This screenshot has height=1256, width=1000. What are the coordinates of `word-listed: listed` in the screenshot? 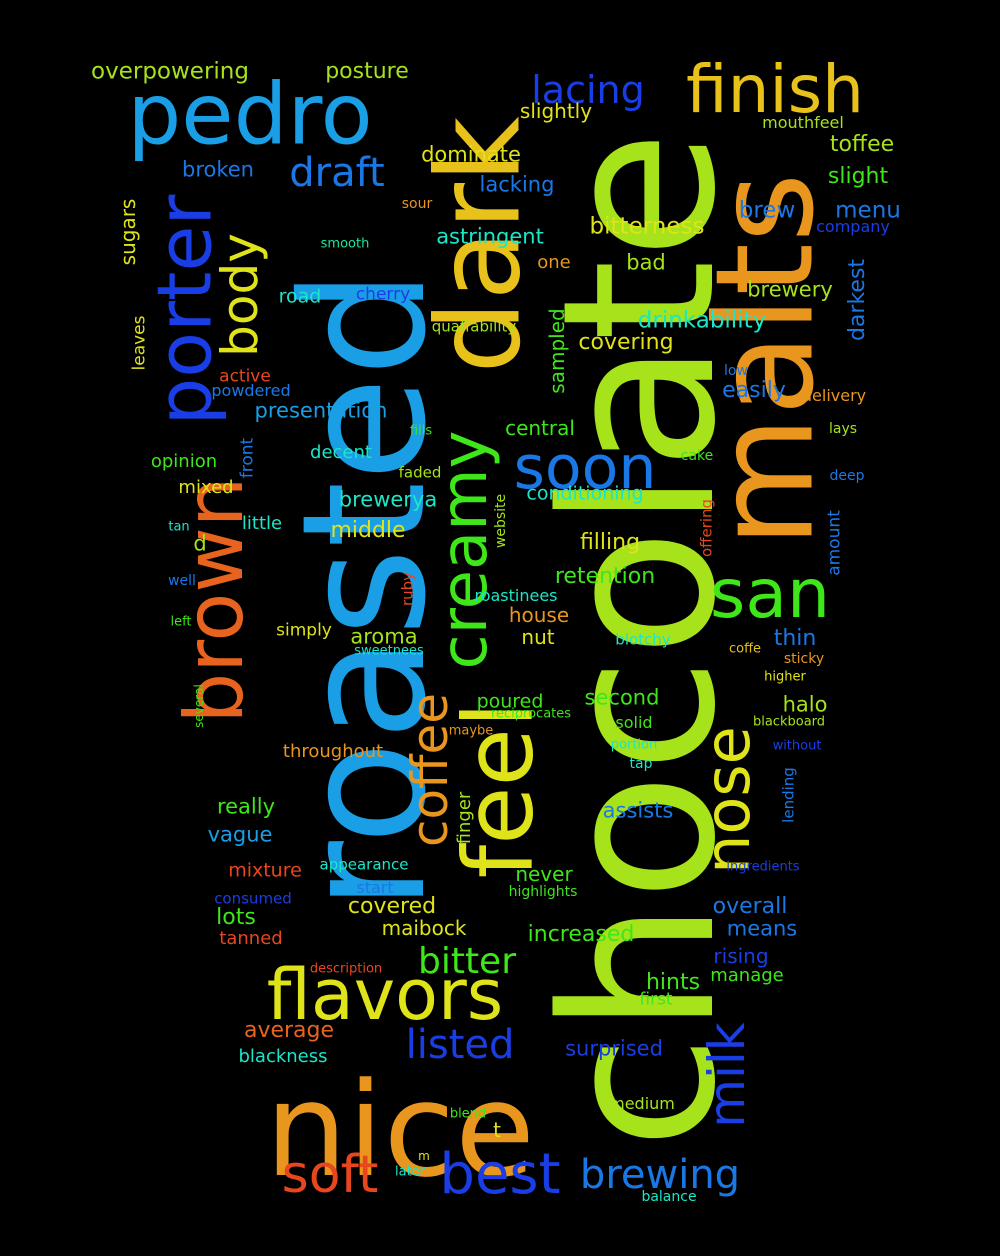 It's located at (460, 1045).